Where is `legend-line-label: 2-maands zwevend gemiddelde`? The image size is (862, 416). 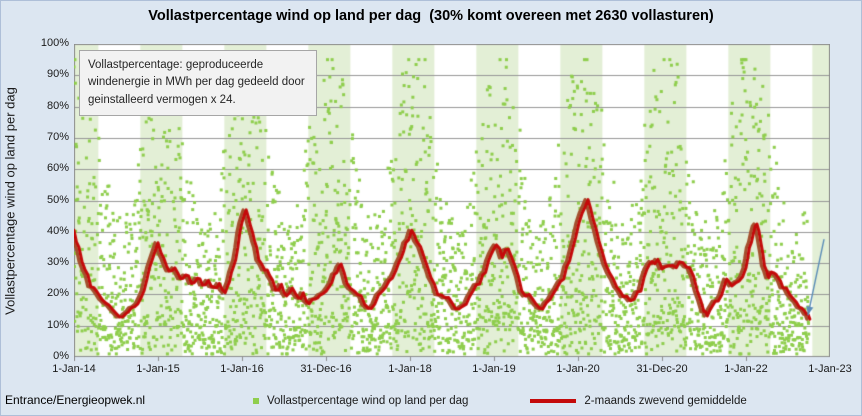
legend-line-label: 2-maands zwevend gemiddelde is located at coordinates (665, 401).